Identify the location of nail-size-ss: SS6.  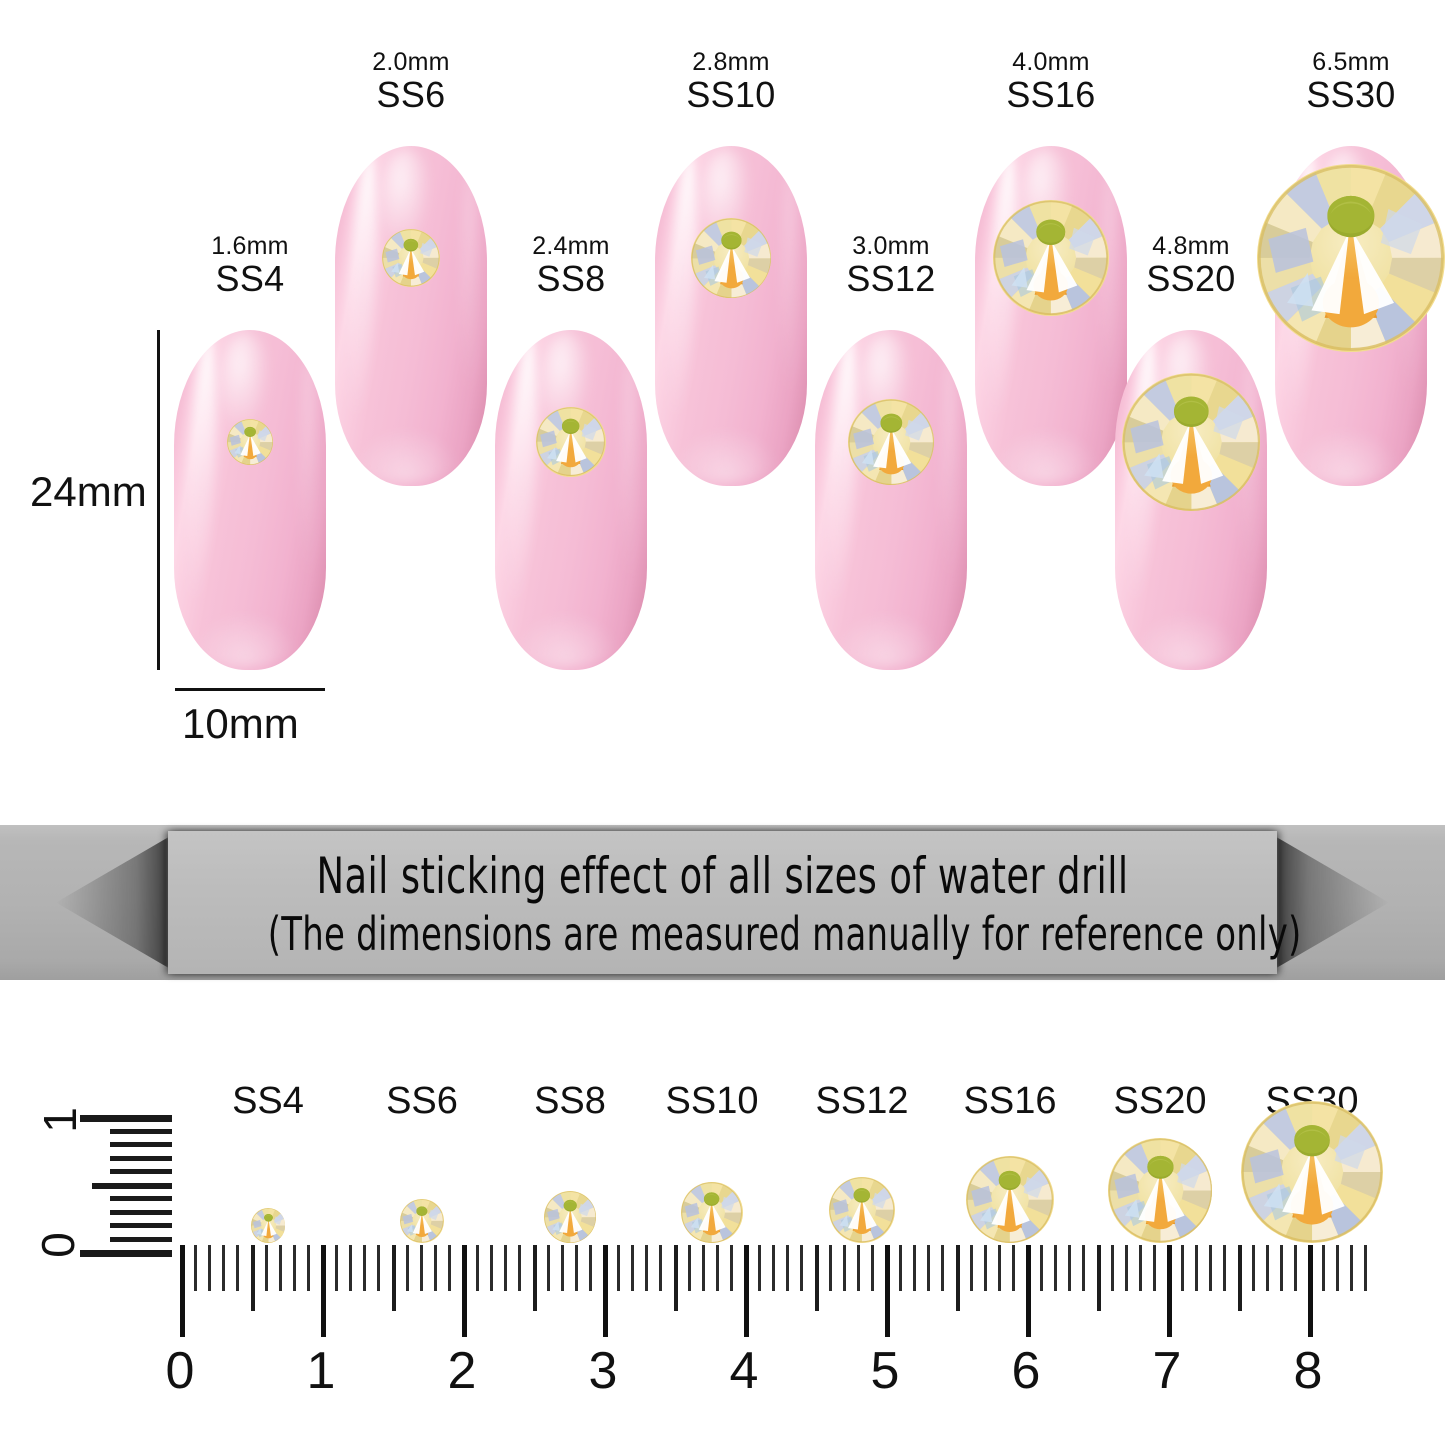
(411, 94).